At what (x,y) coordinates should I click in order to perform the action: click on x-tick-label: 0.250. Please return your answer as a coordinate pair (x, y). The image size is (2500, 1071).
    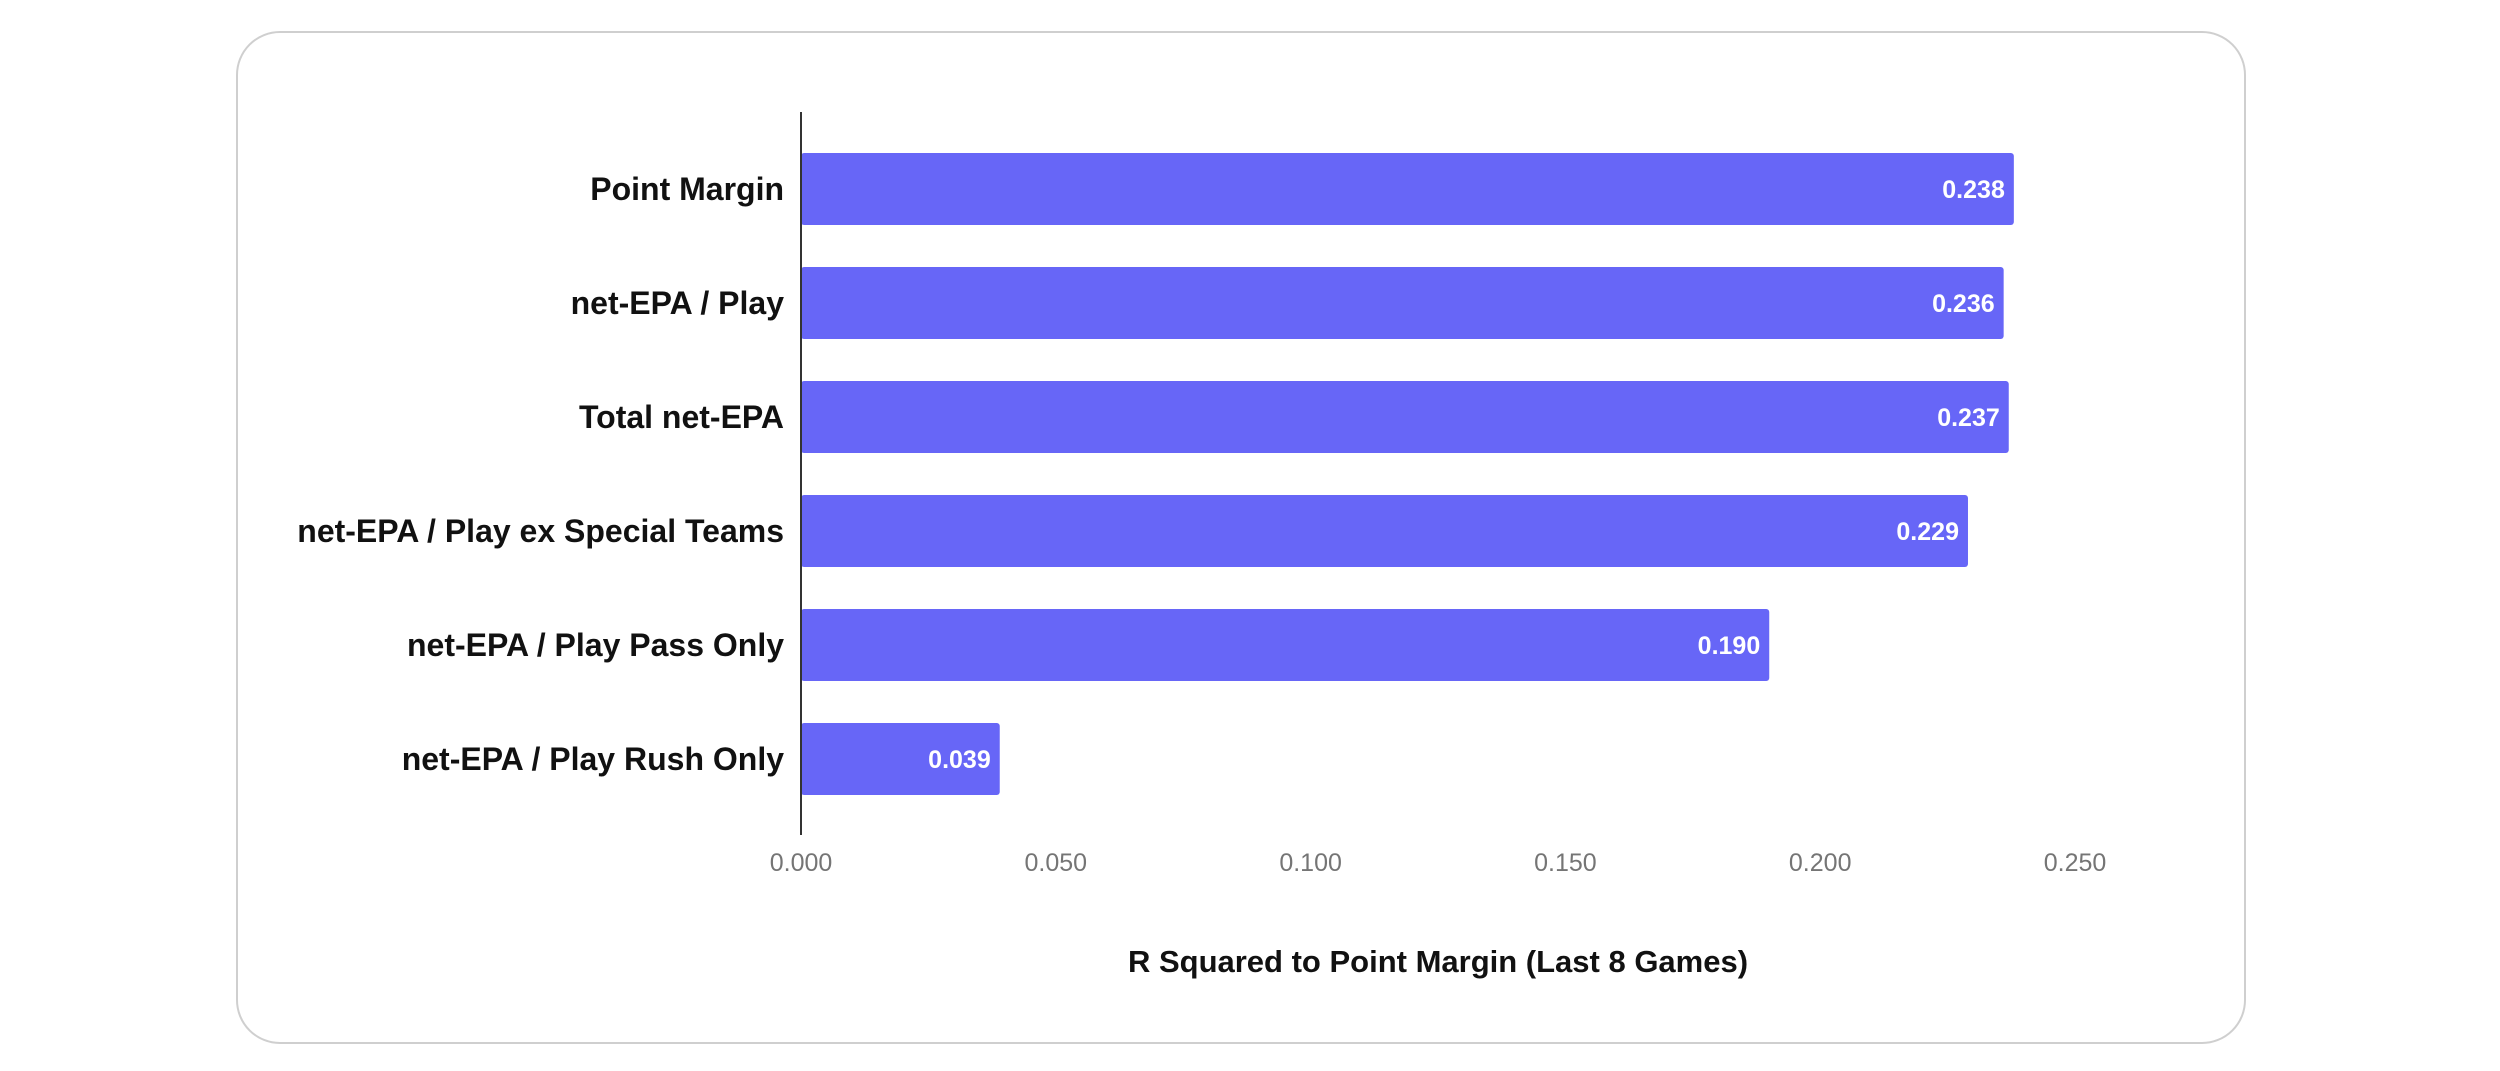
    Looking at the image, I should click on (2075, 863).